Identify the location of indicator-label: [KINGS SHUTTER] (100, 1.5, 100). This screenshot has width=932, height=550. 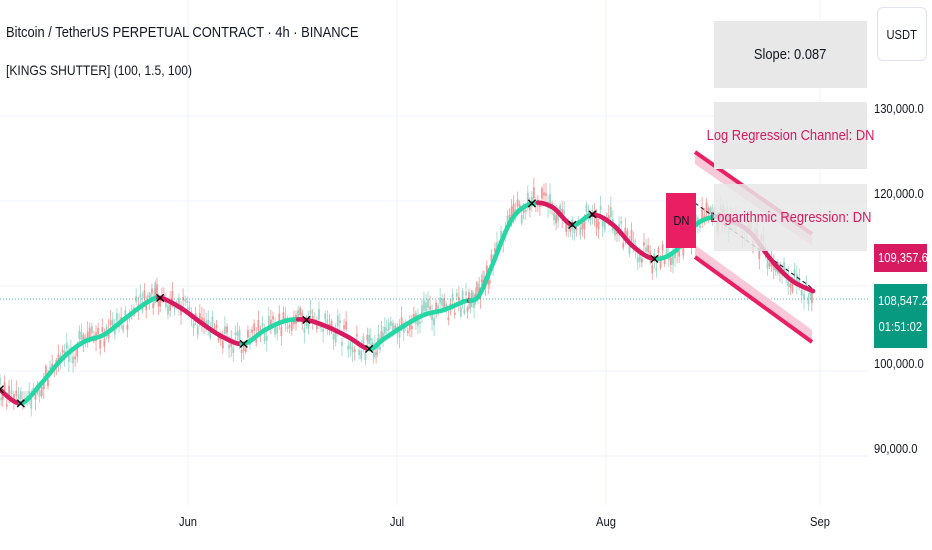
(99, 70).